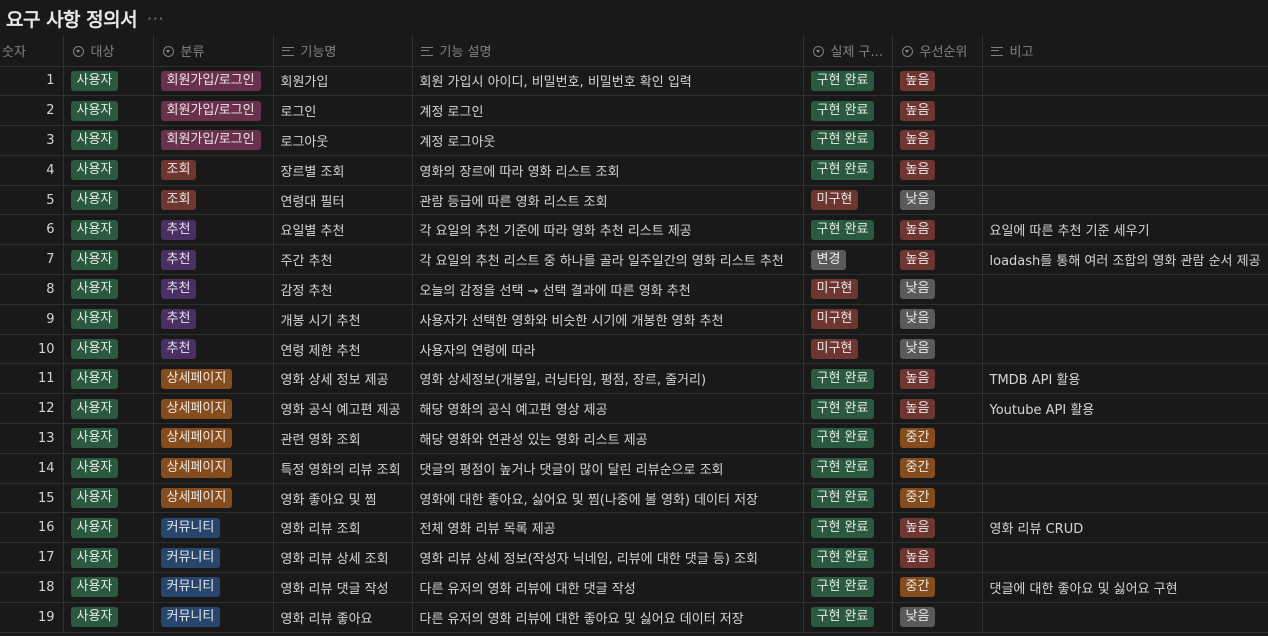  I want to click on num-cell: 9, so click(32, 319).